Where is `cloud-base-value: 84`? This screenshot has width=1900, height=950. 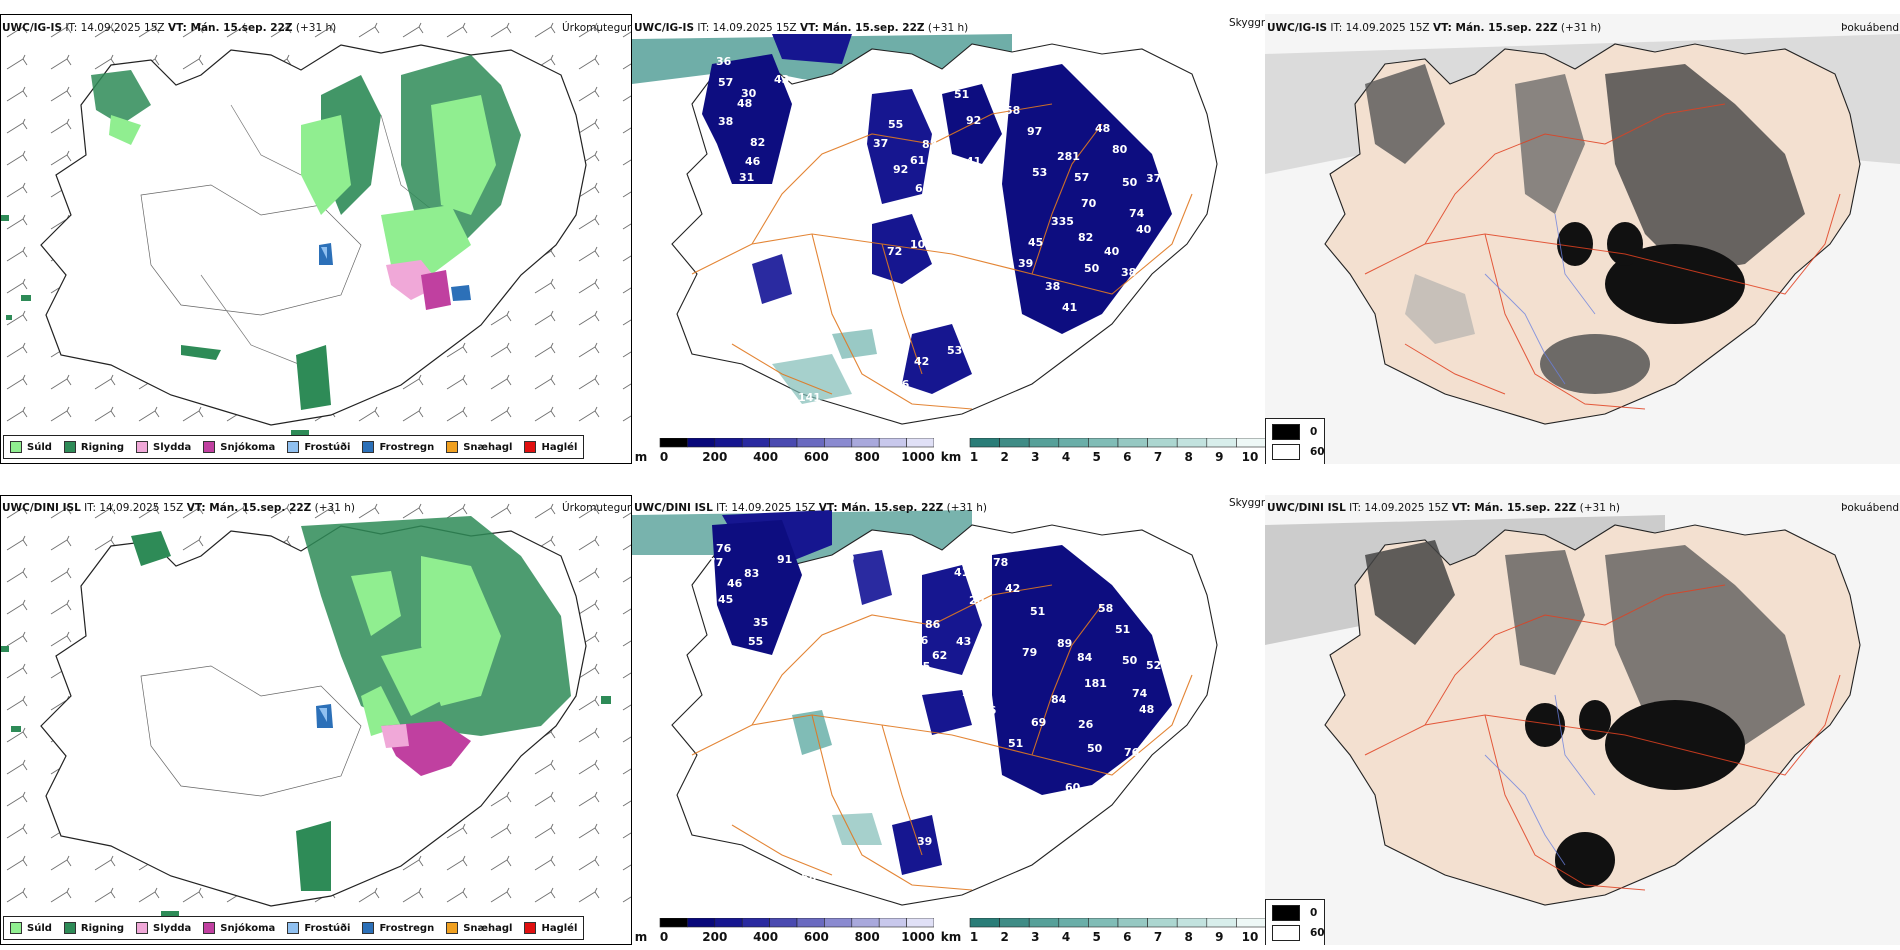
cloud-base-value: 84 is located at coordinates (1085, 657).